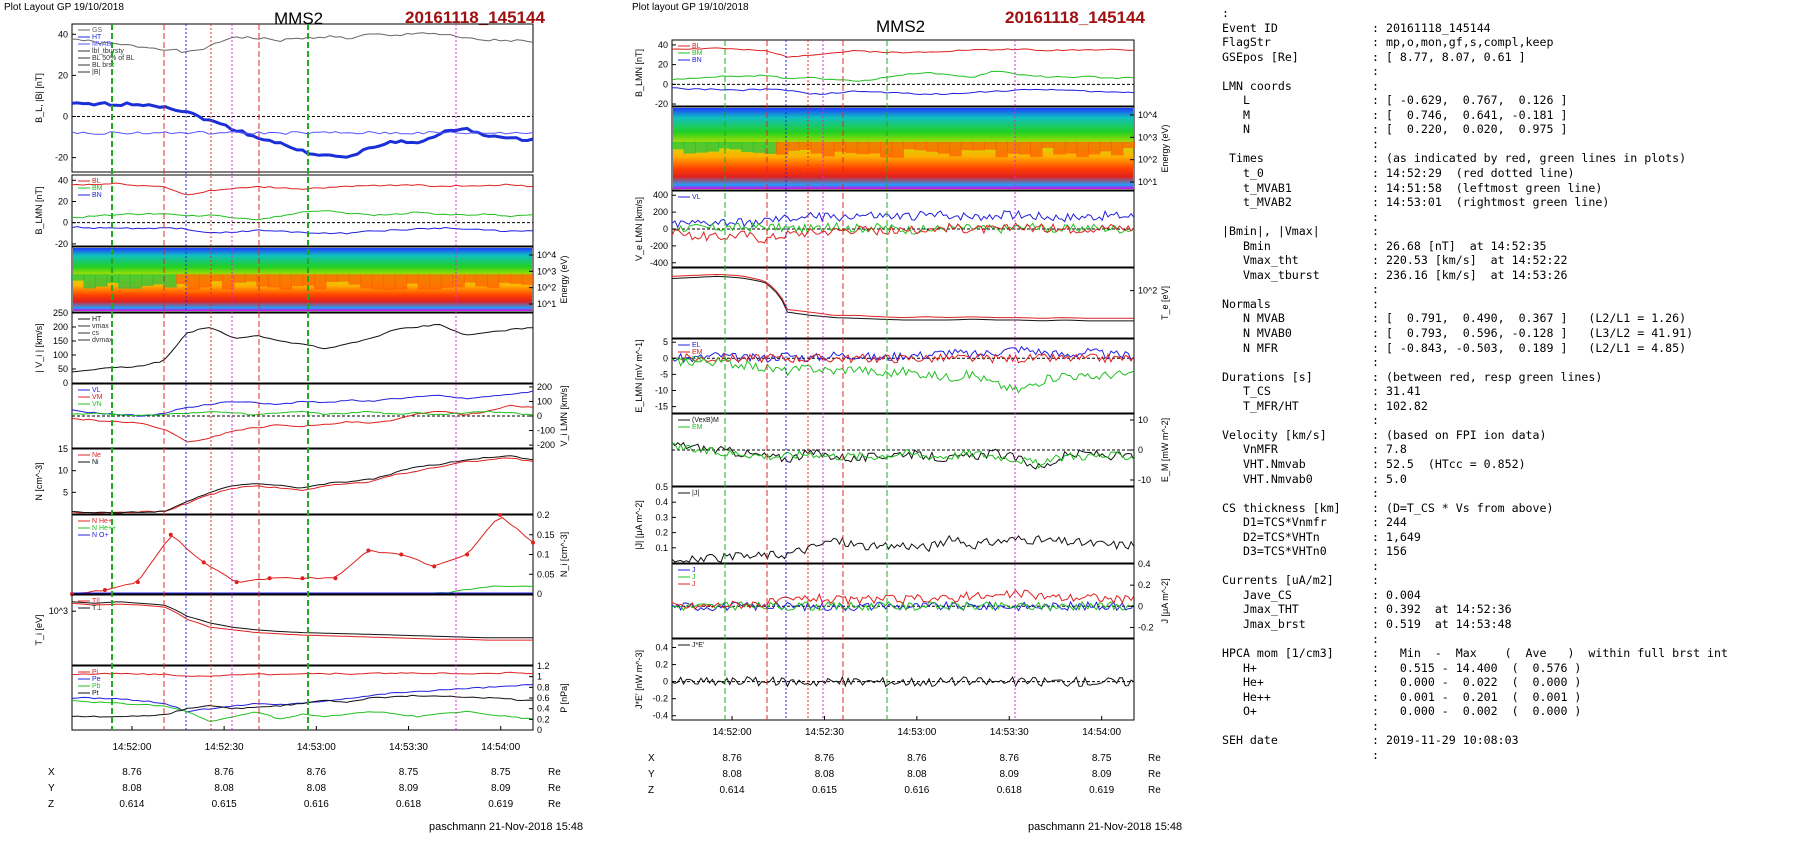 The width and height of the screenshot is (1804, 841). Describe the element at coordinates (543, 687) in the screenshot. I see `tick-label: 0.8` at that location.